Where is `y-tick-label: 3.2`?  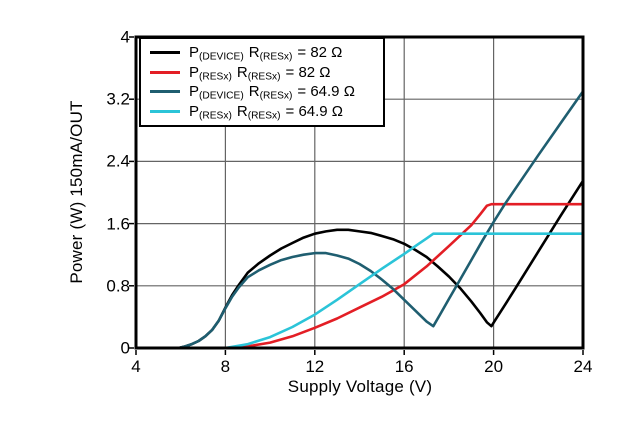
y-tick-label: 3.2 is located at coordinates (118, 99).